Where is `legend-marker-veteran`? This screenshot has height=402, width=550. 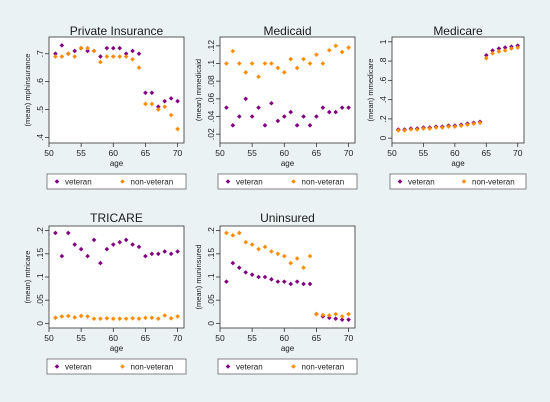
legend-marker-veteran is located at coordinates (228, 181).